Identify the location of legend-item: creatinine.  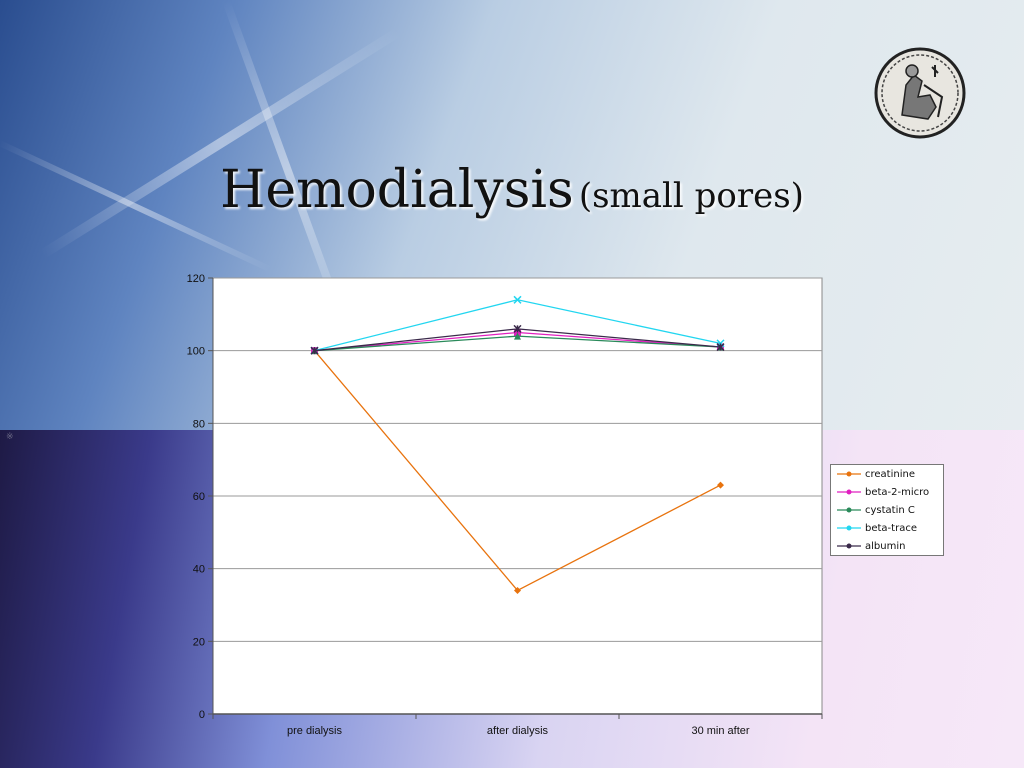
(887, 474).